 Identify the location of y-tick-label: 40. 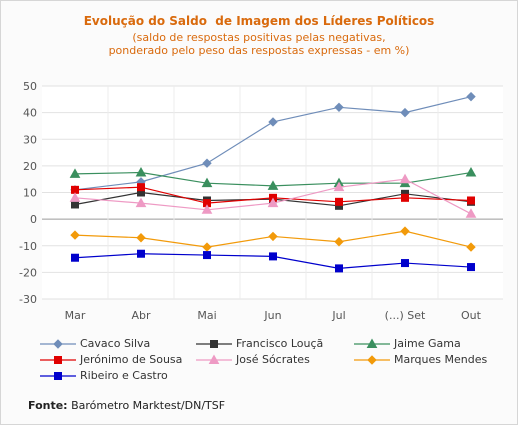
(30, 113).